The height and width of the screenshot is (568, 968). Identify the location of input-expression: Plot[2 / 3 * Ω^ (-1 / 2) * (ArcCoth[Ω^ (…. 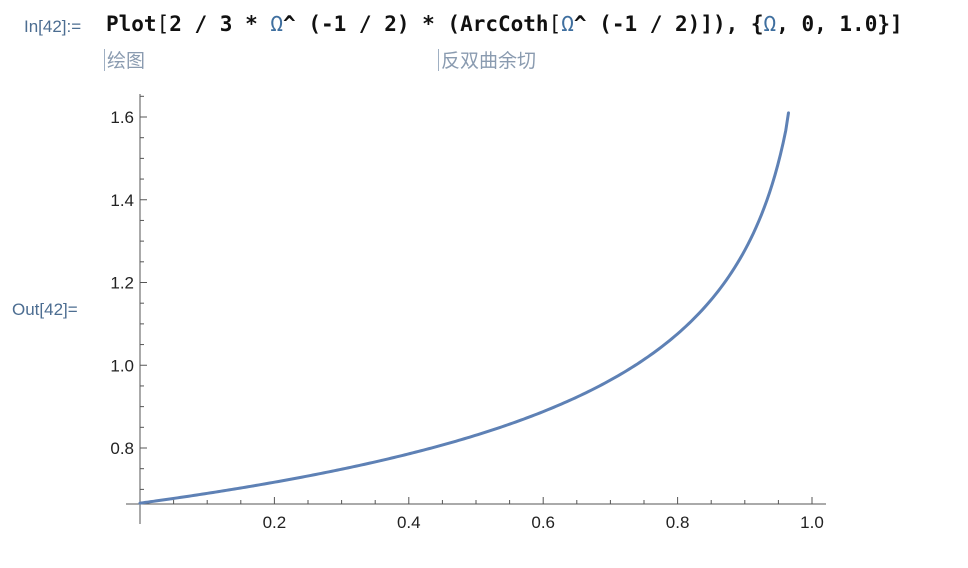
(504, 24).